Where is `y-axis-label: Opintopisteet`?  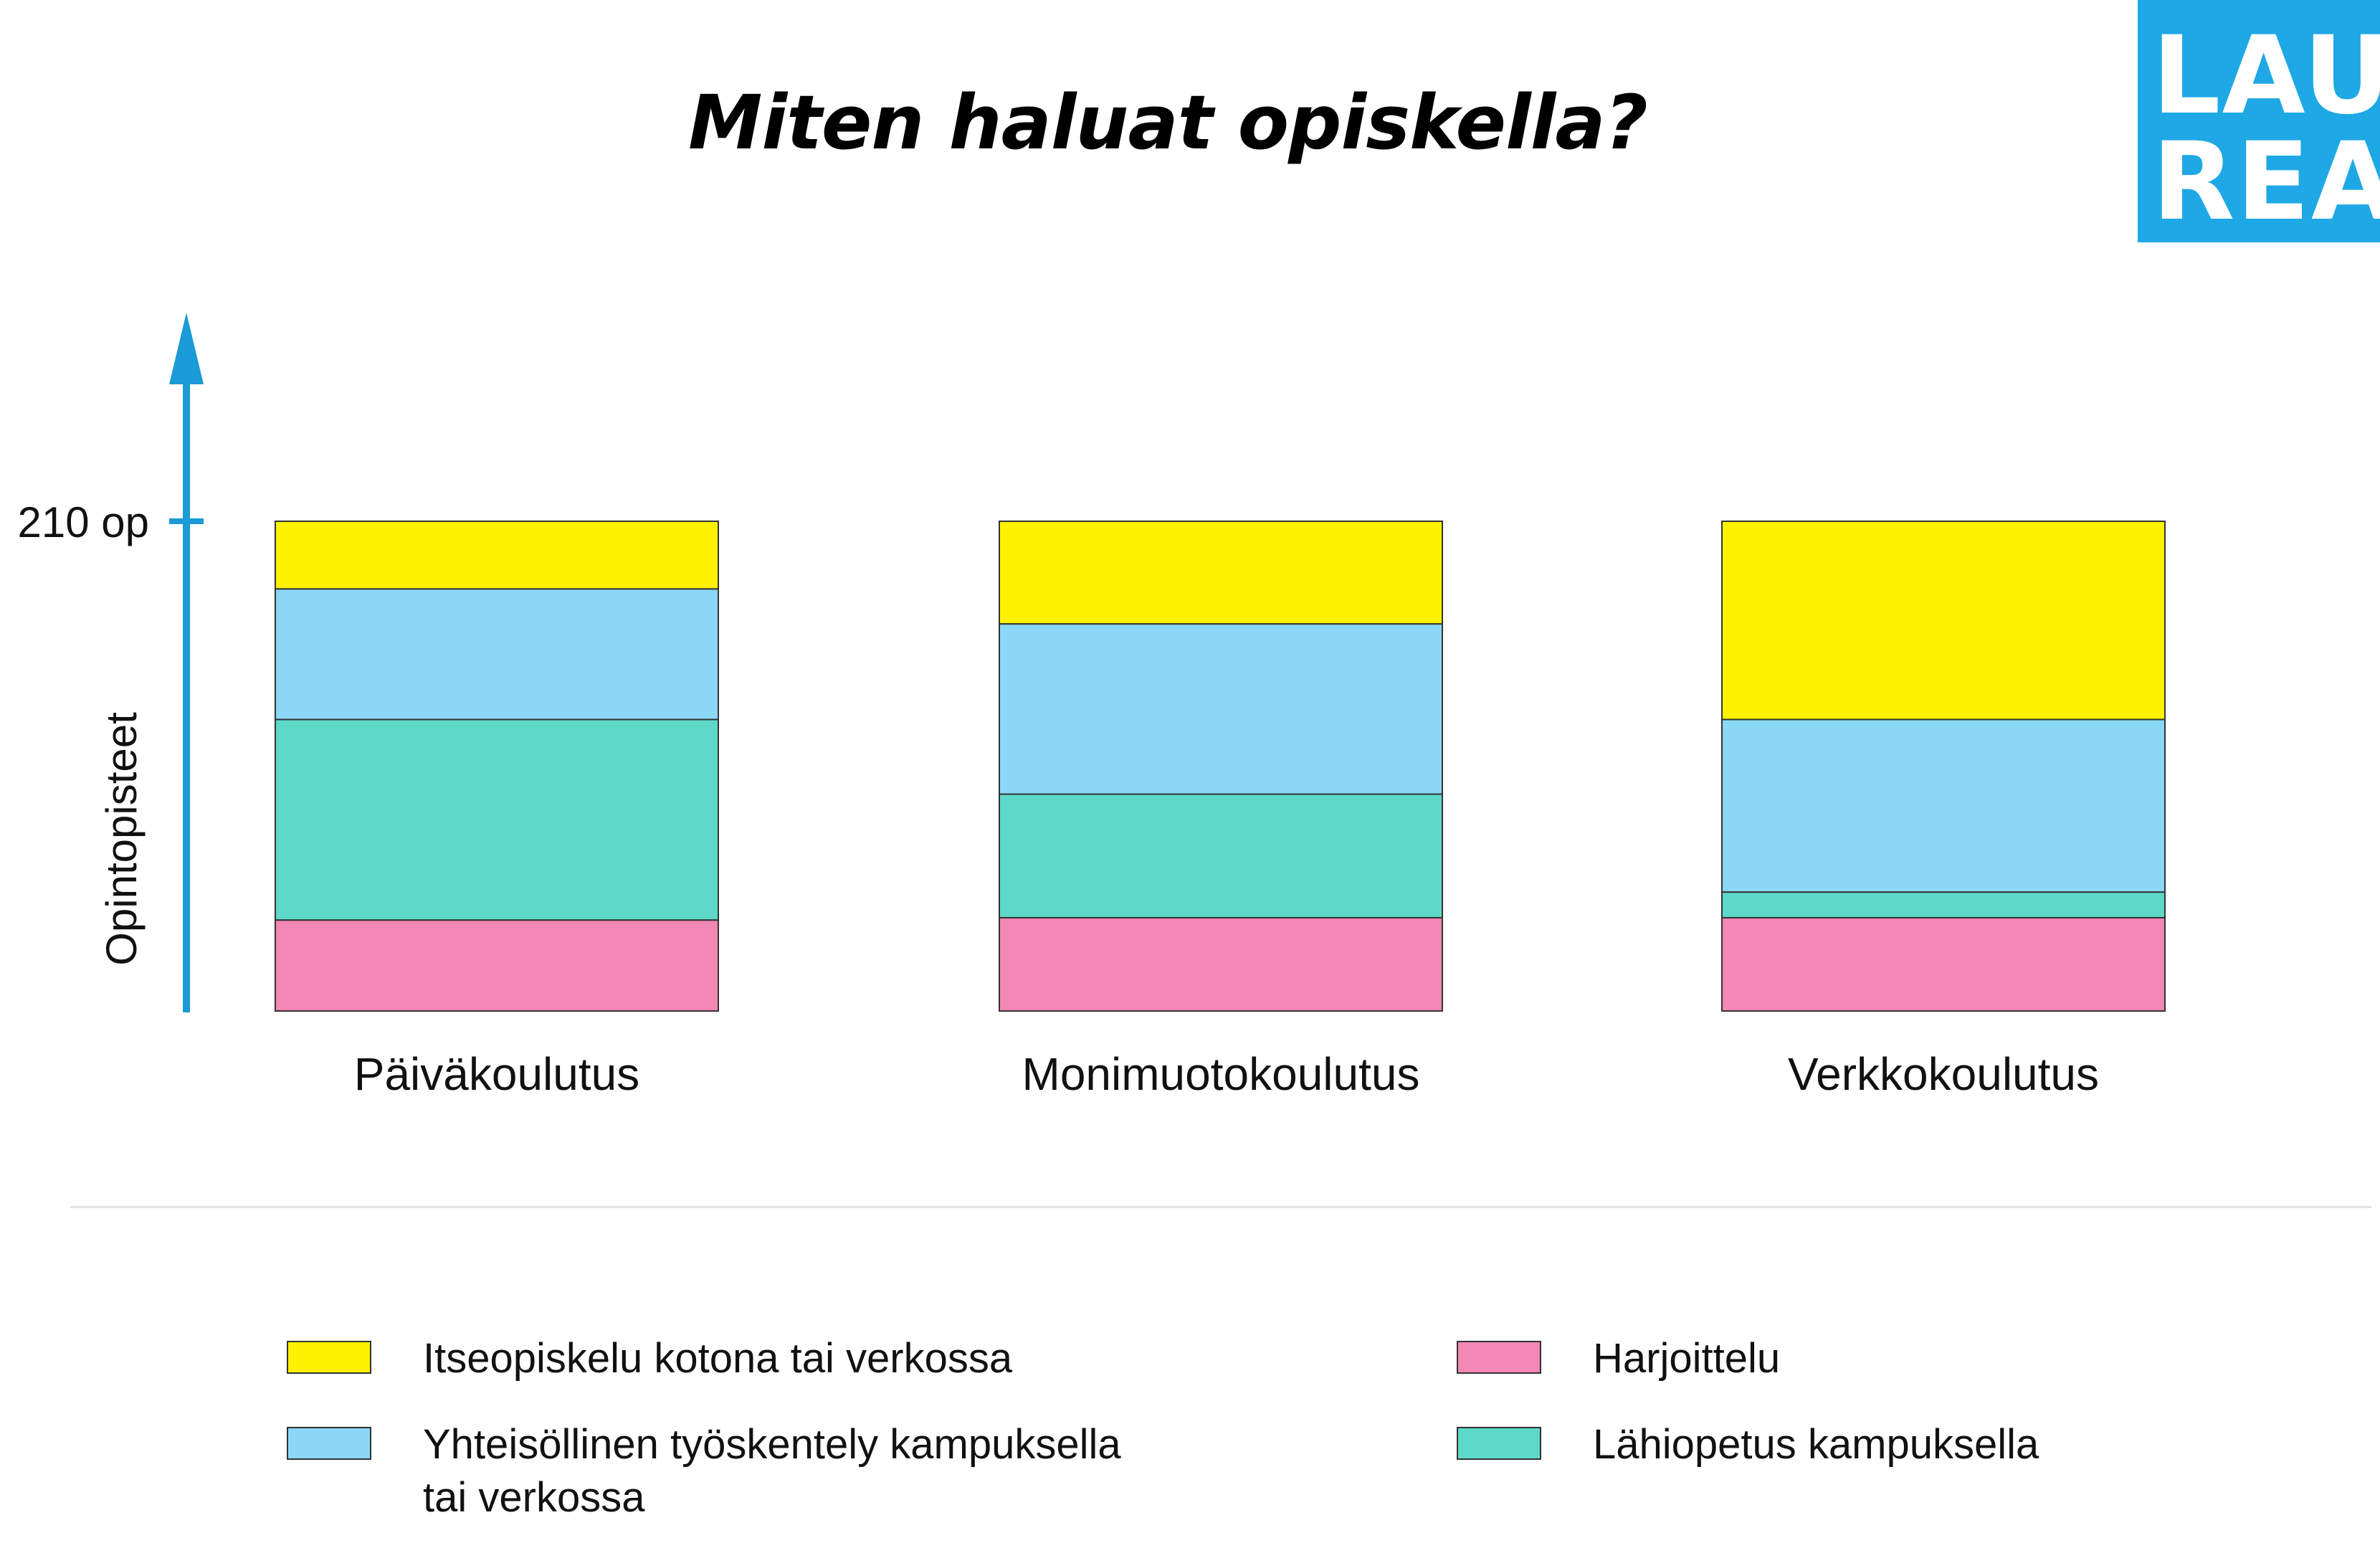
y-axis-label: Opintopisteet is located at coordinates (121, 839).